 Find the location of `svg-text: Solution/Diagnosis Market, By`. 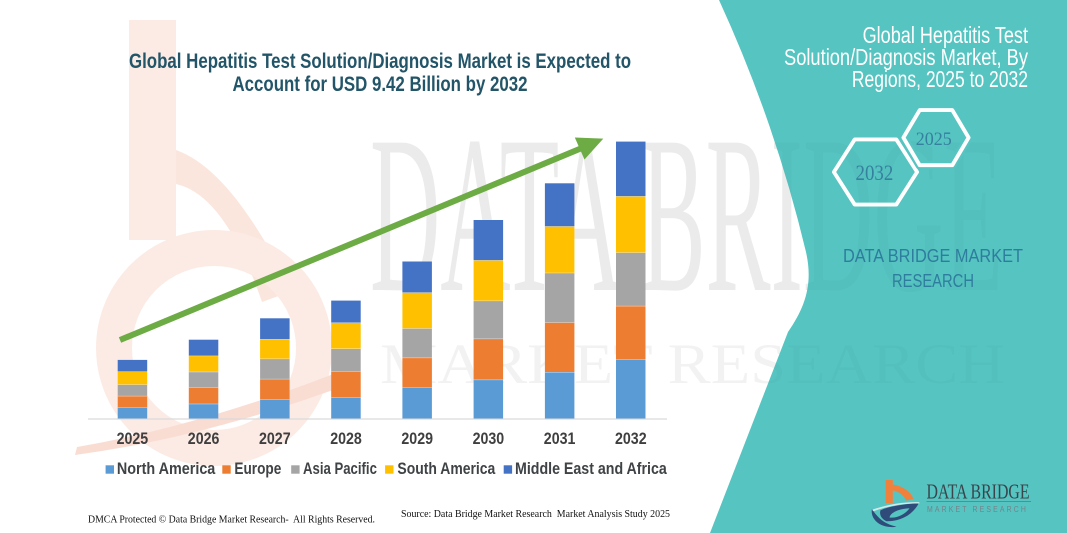

svg-text: Solution/Diagnosis Market, By is located at coordinates (906, 57).